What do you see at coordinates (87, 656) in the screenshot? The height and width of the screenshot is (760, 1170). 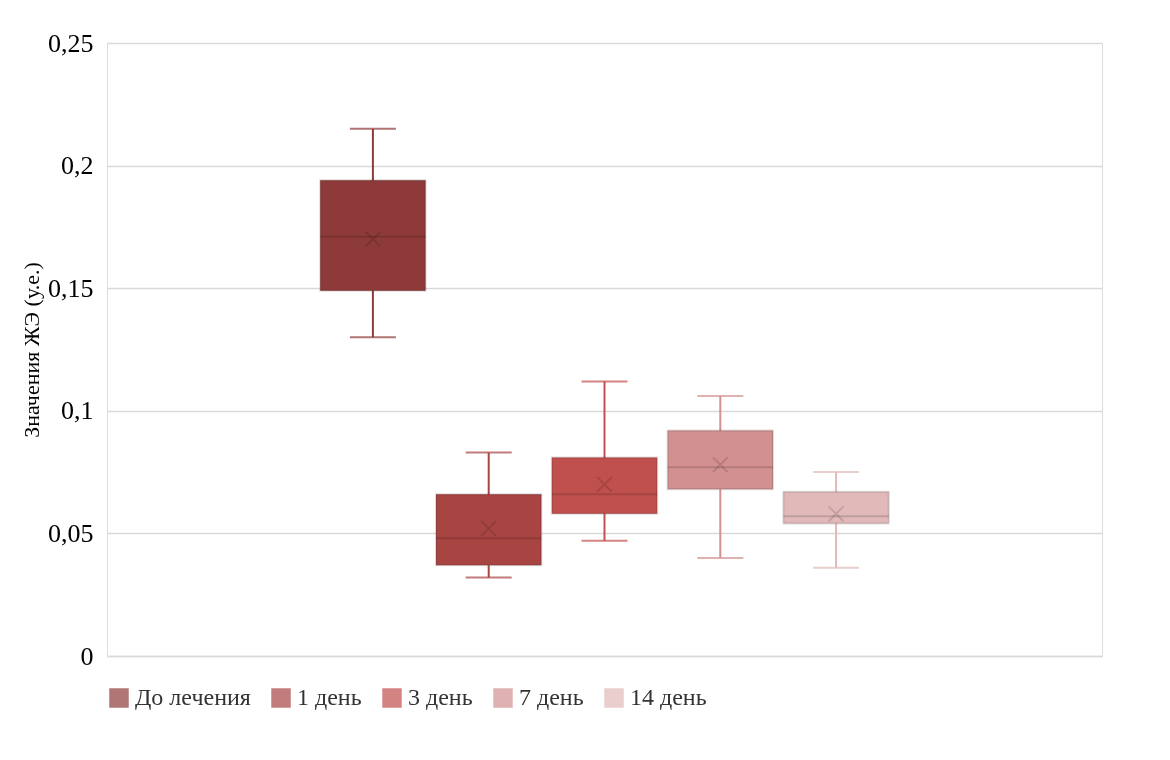 I see `y-tick-label: 0` at bounding box center [87, 656].